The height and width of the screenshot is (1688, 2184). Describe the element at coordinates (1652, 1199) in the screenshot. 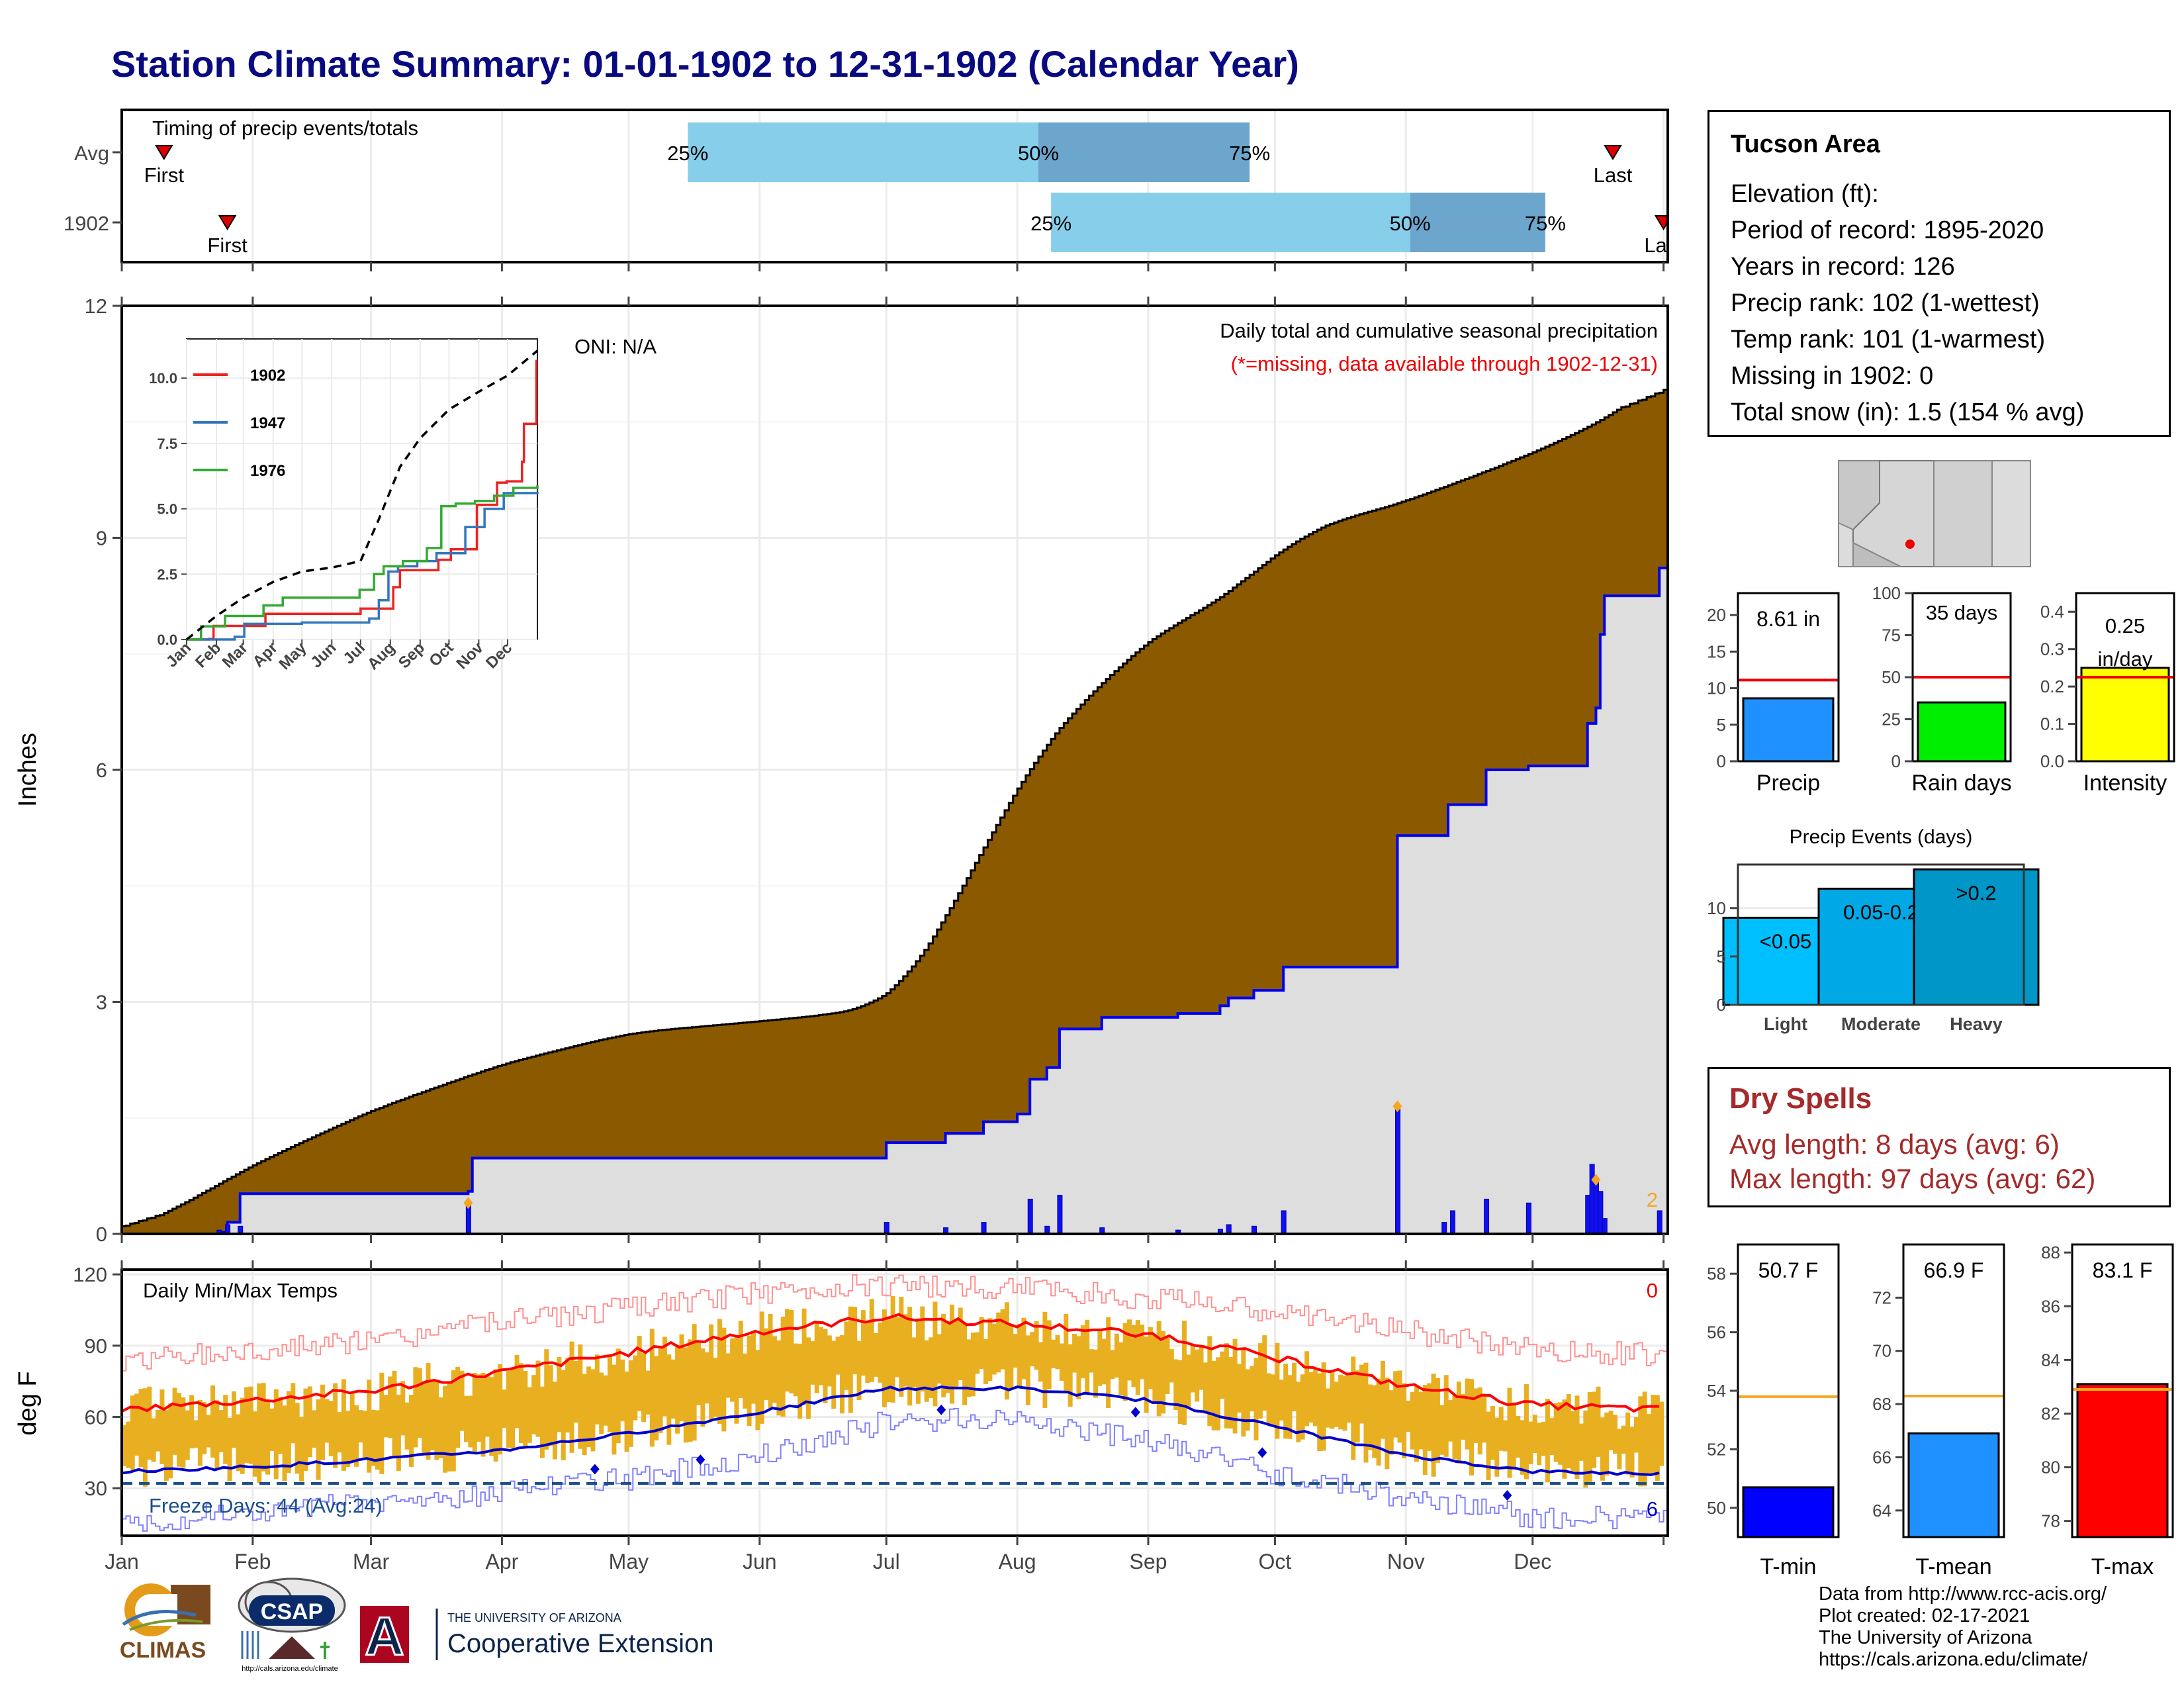

I see `precip-count-label: 2` at that location.